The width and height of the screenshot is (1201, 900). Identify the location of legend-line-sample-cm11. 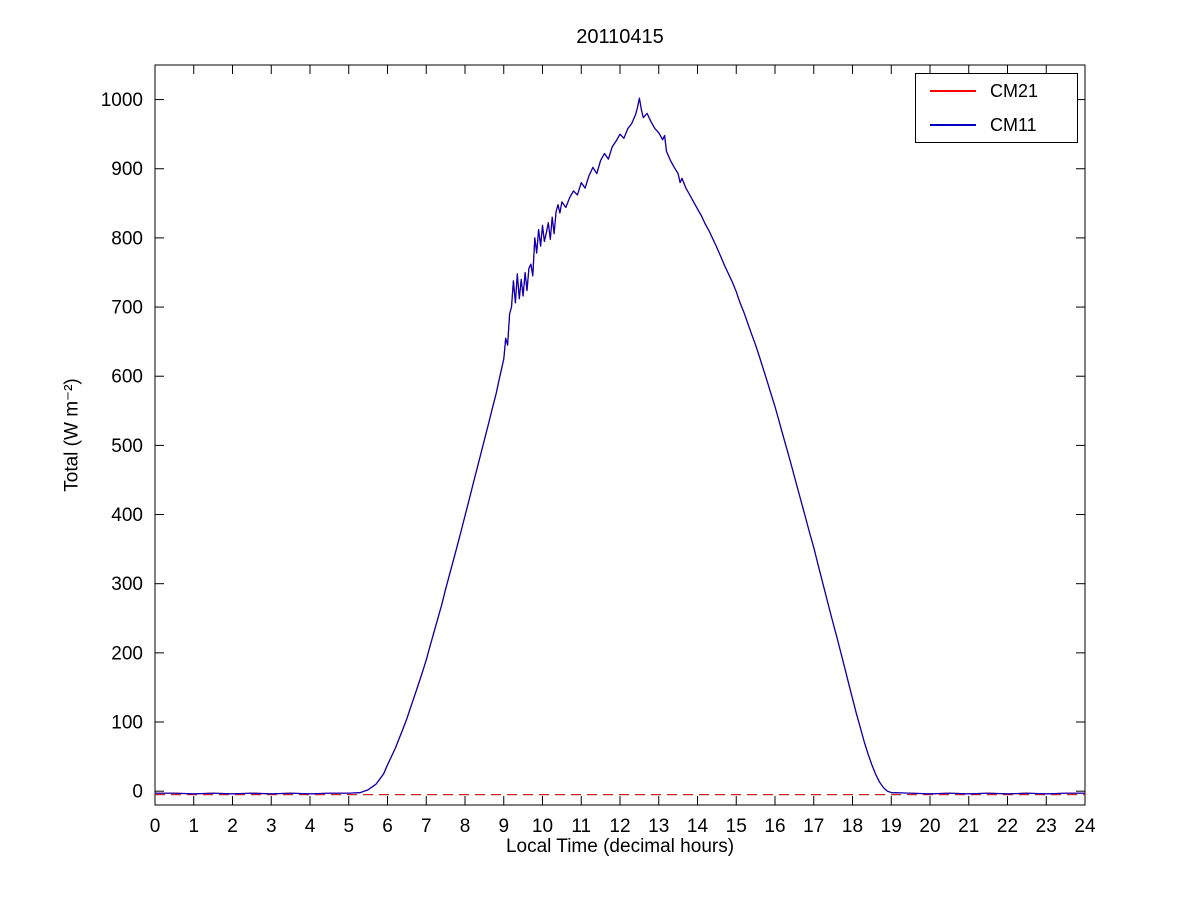
(953, 125).